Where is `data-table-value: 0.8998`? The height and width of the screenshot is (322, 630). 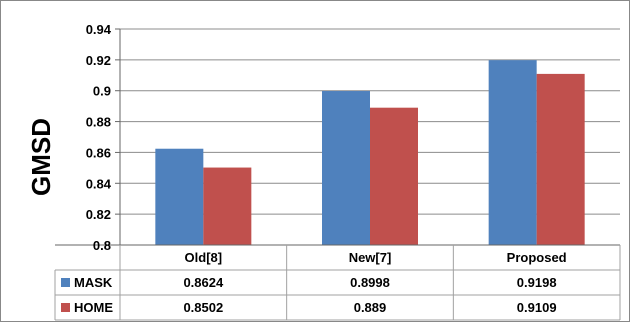 data-table-value: 0.8998 is located at coordinates (370, 282).